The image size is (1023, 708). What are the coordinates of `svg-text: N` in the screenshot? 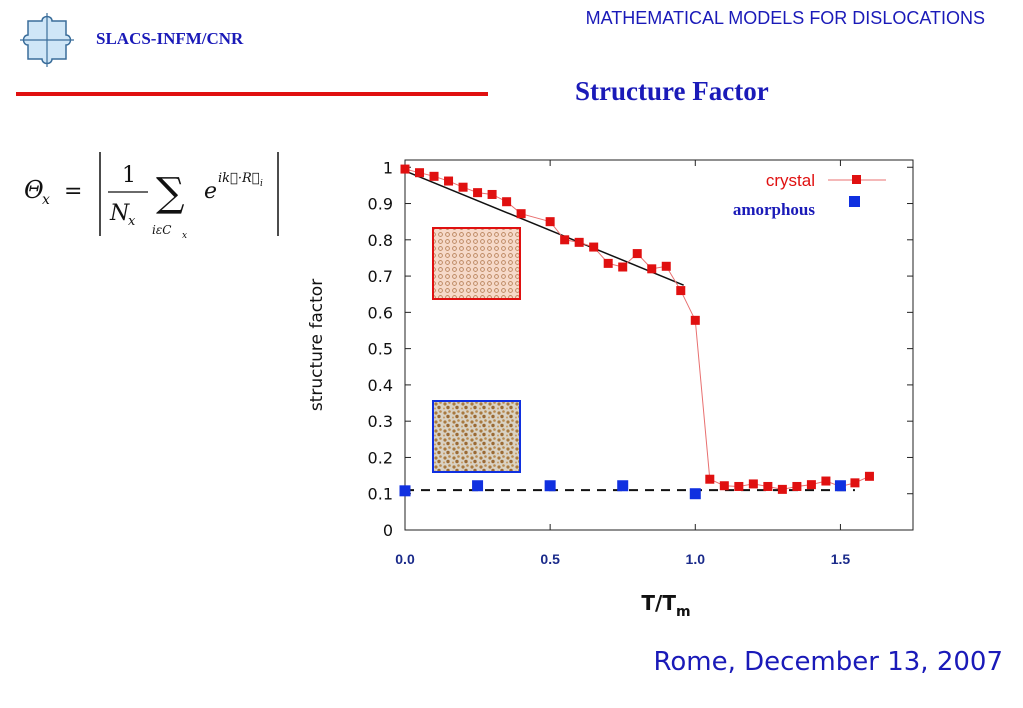 It's located at (119, 213).